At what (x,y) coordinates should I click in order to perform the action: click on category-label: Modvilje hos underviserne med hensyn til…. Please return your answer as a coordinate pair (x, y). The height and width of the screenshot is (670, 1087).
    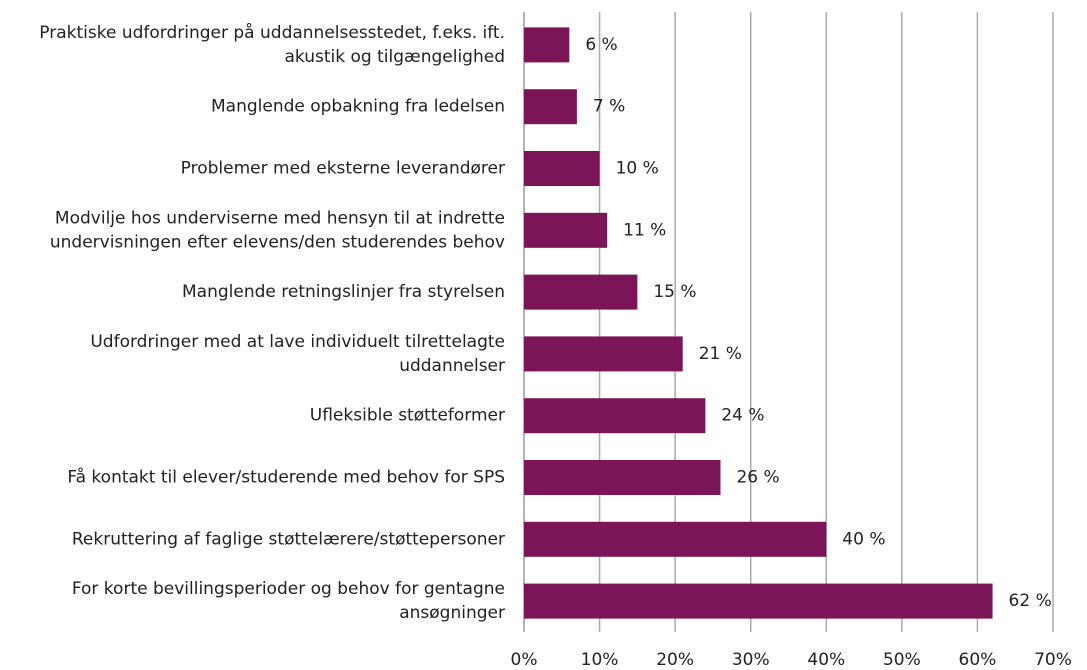
    Looking at the image, I should click on (280, 218).